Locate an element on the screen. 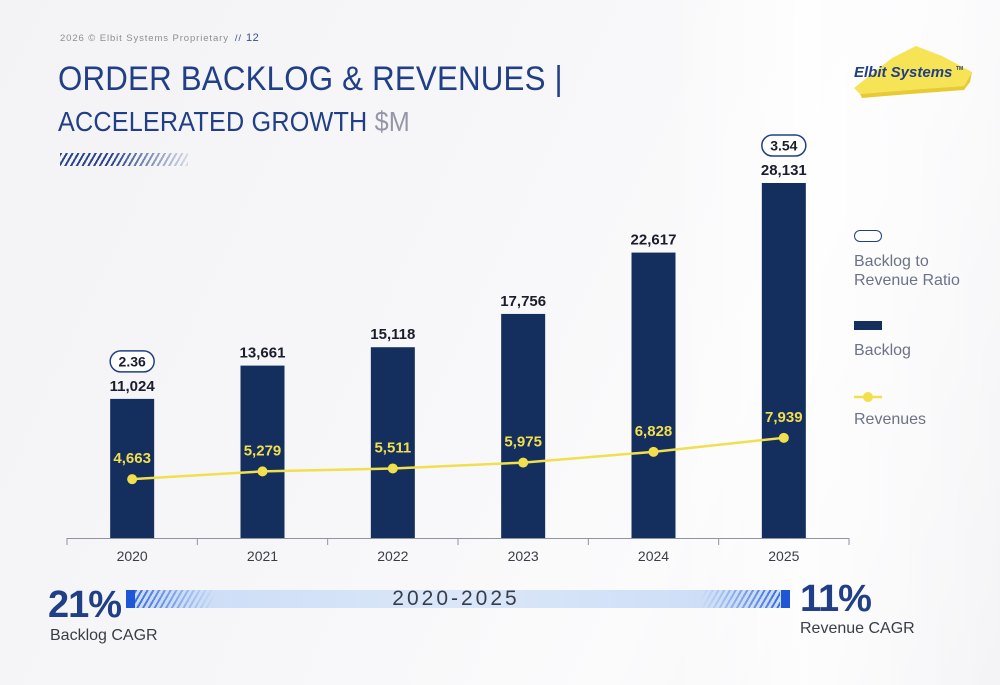 The width and height of the screenshot is (1000, 685). x-tick-label: 2021 is located at coordinates (262, 556).